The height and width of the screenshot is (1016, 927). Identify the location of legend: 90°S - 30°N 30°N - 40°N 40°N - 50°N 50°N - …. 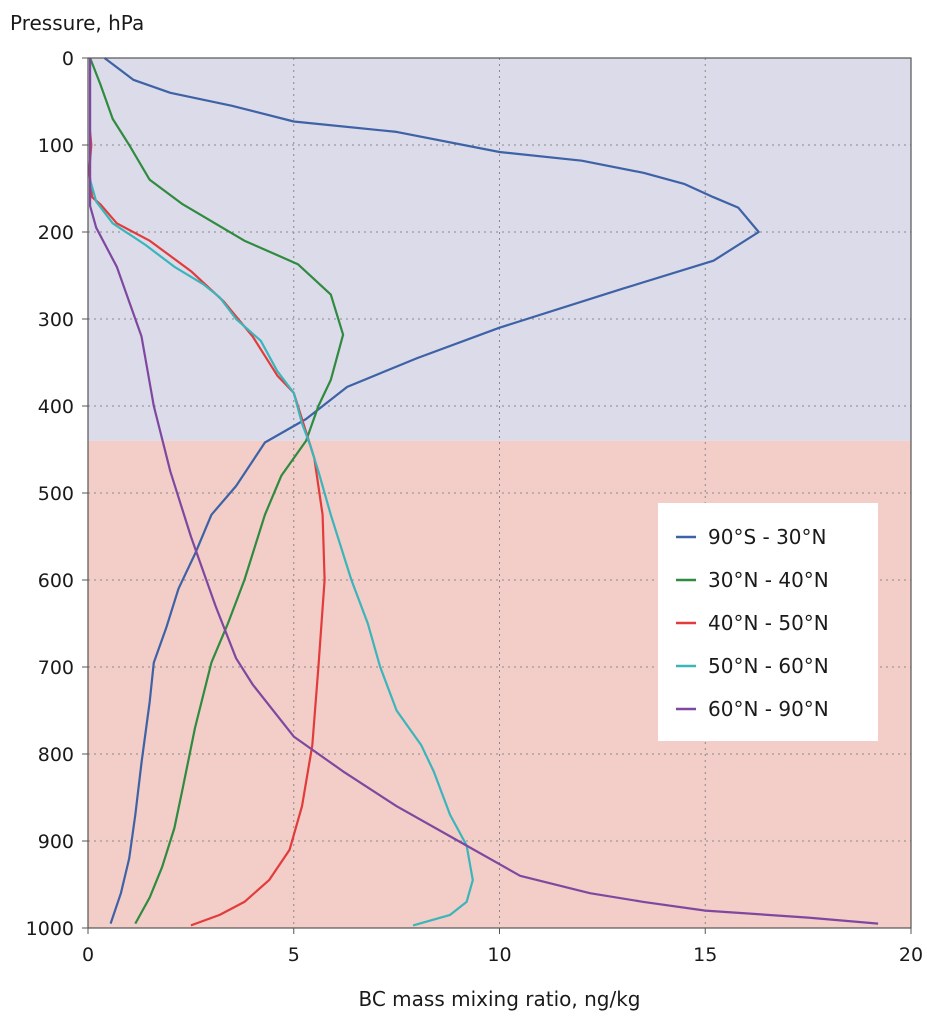
(768, 622).